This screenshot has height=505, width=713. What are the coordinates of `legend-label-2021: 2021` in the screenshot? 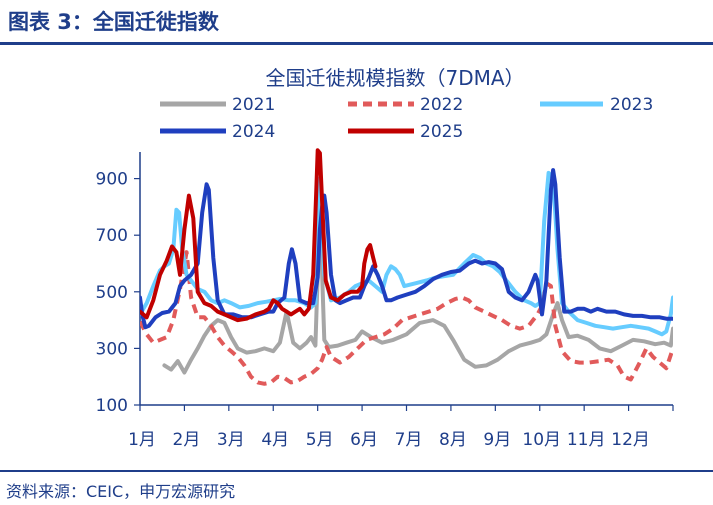 It's located at (253, 105).